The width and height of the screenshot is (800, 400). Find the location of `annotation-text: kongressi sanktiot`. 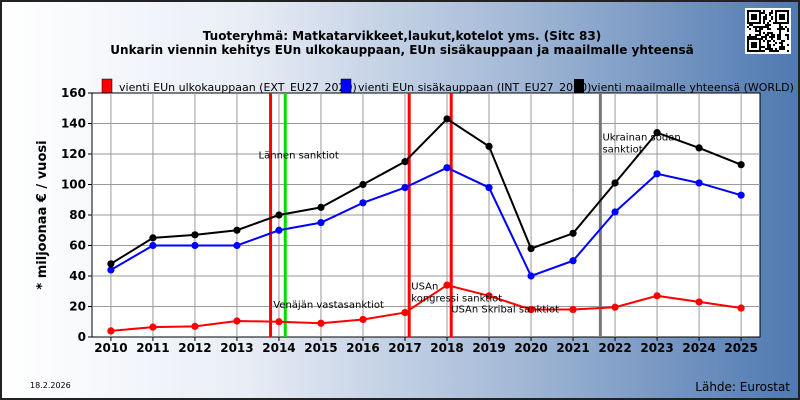

annotation-text: kongressi sanktiot is located at coordinates (456, 299).